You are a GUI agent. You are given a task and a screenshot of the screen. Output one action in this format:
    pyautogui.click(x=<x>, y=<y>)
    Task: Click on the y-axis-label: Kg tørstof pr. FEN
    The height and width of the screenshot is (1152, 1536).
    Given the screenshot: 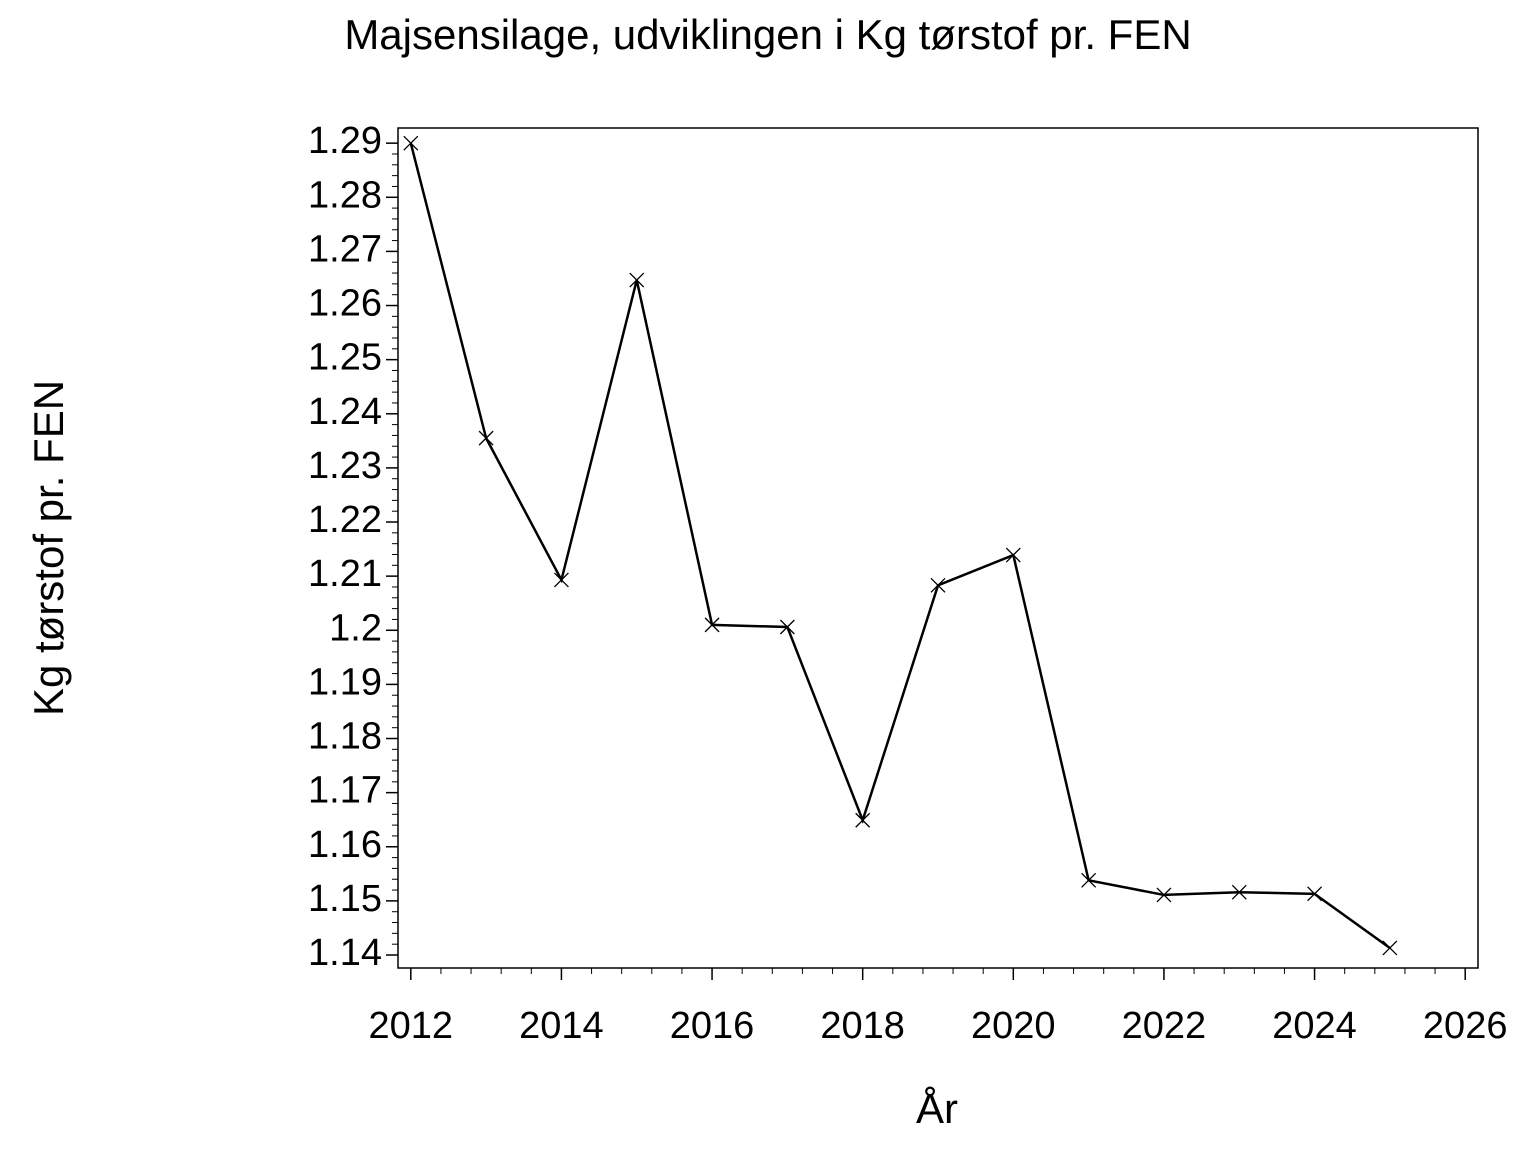 What is the action you would take?
    pyautogui.click(x=48, y=548)
    